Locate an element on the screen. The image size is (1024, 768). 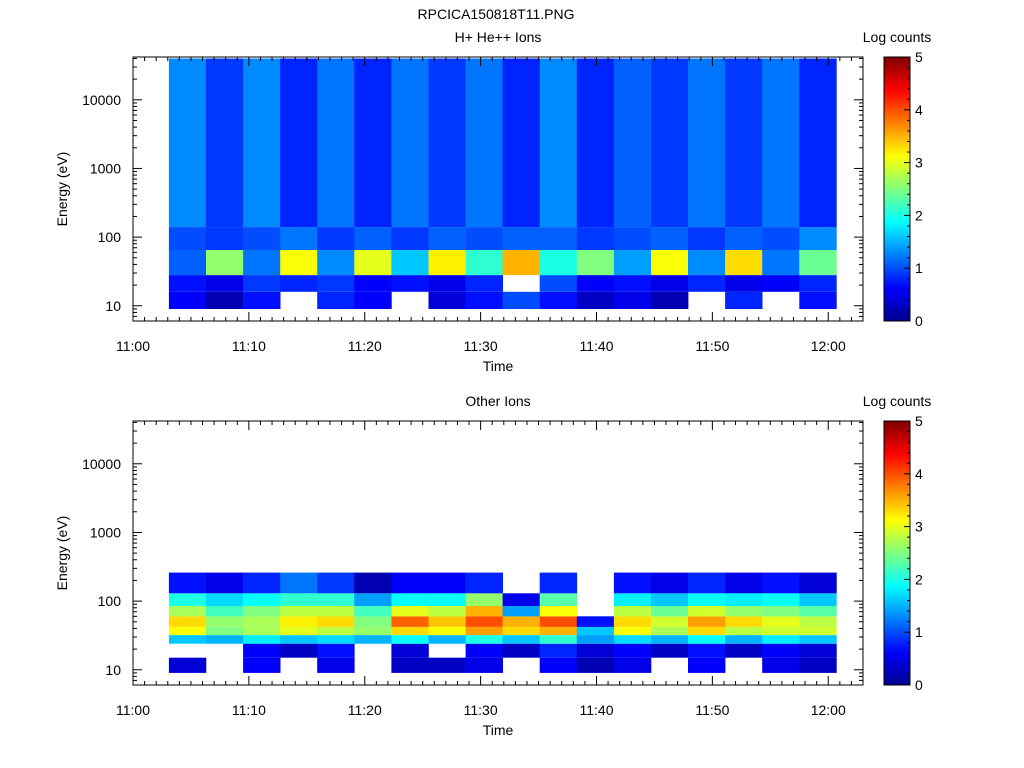
x-tick-label: 11:50 is located at coordinates (712, 346).